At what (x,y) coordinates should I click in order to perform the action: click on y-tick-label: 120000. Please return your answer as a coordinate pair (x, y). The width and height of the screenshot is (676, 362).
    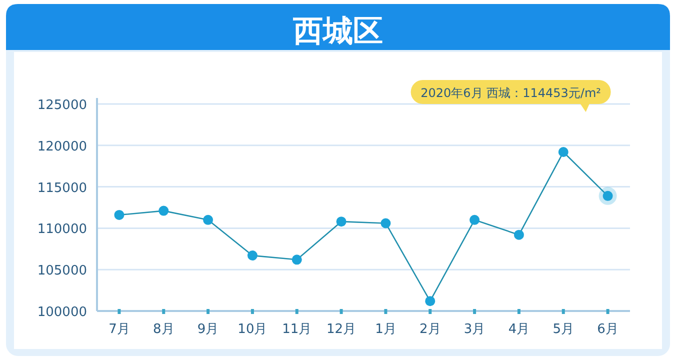
    Looking at the image, I should click on (62, 146).